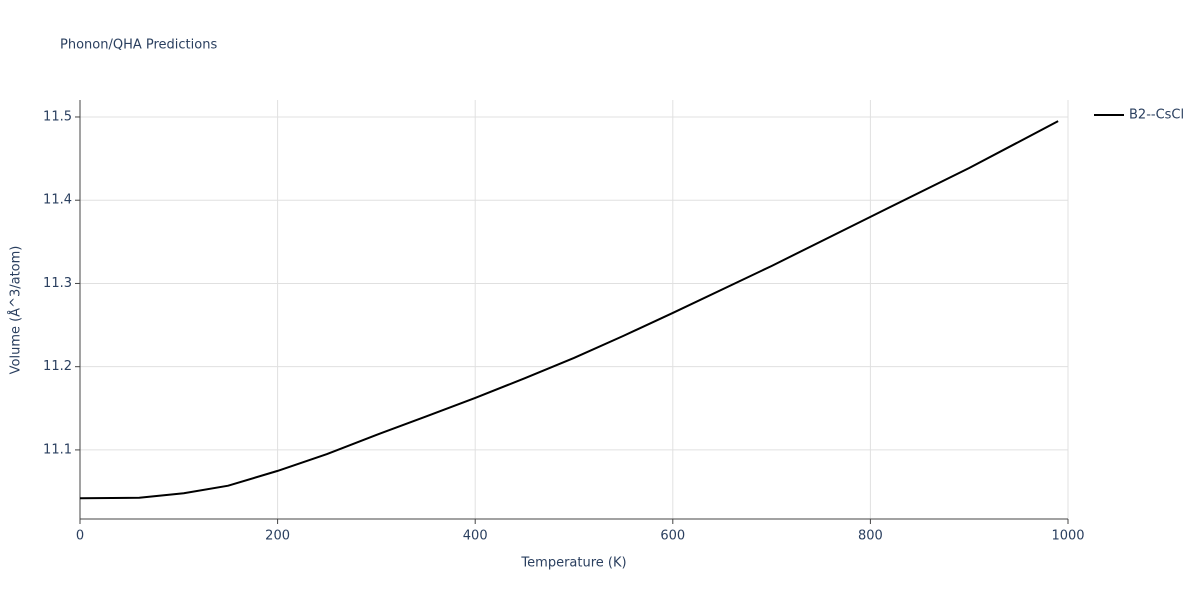 The image size is (1200, 604). I want to click on y-axis-label: Volume (Å^3/atom), so click(16, 310).